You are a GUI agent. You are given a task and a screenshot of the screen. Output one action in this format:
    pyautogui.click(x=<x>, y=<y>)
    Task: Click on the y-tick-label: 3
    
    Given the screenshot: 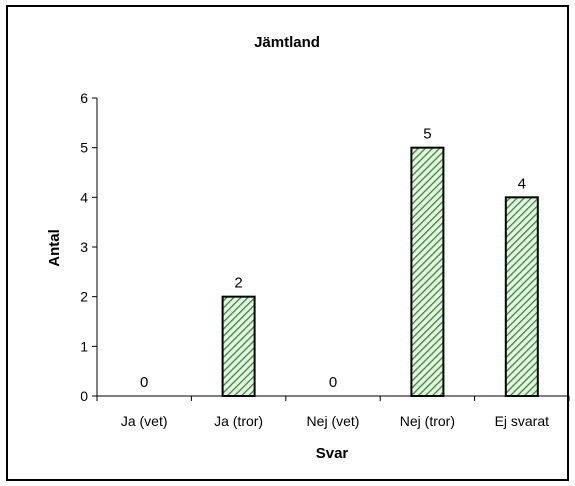 What is the action you would take?
    pyautogui.click(x=84, y=247)
    